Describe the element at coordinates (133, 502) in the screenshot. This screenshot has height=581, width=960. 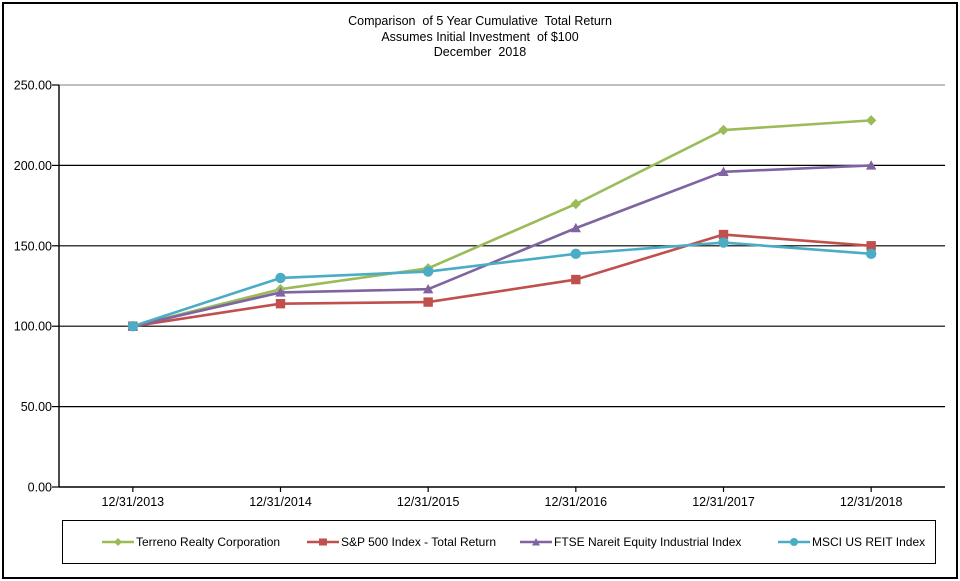
I see `x-tick-label-0: 12/31/2013` at that location.